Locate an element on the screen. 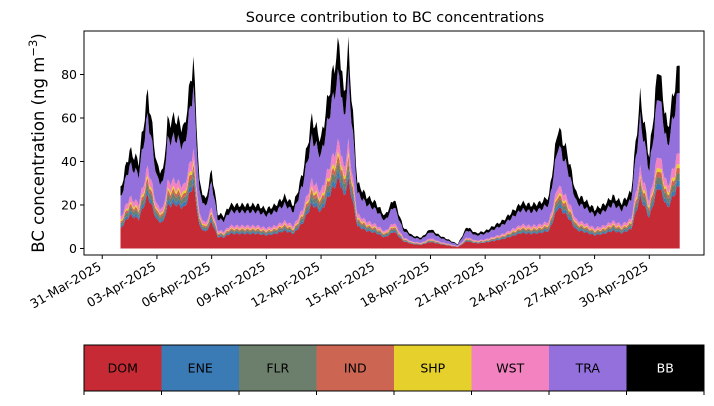  y-axis-label: BC concentration (ng m−3) is located at coordinates (37, 142).